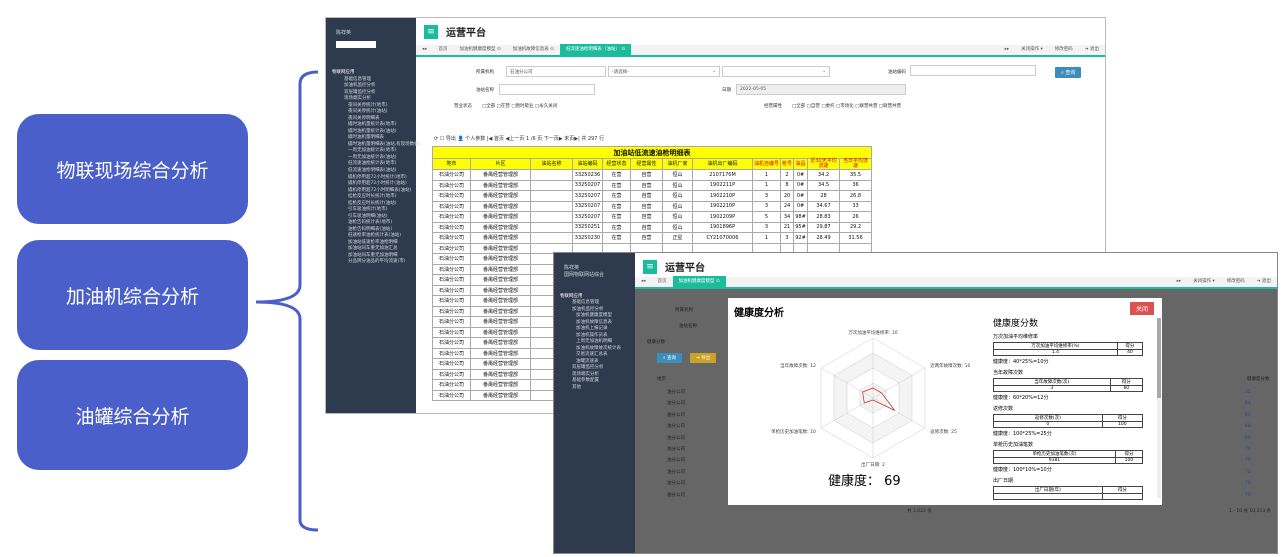  What do you see at coordinates (132, 169) in the screenshot?
I see `category-card-site-analysis: 物联现场综合分析` at bounding box center [132, 169].